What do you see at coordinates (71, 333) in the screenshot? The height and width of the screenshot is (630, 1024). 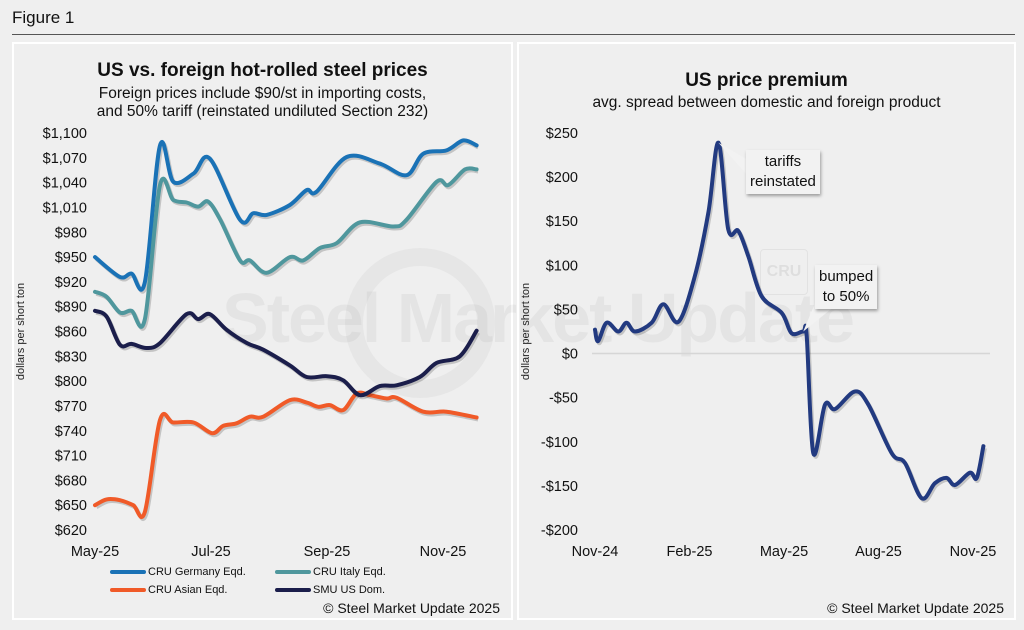 I see `y-tick-label: $860` at bounding box center [71, 333].